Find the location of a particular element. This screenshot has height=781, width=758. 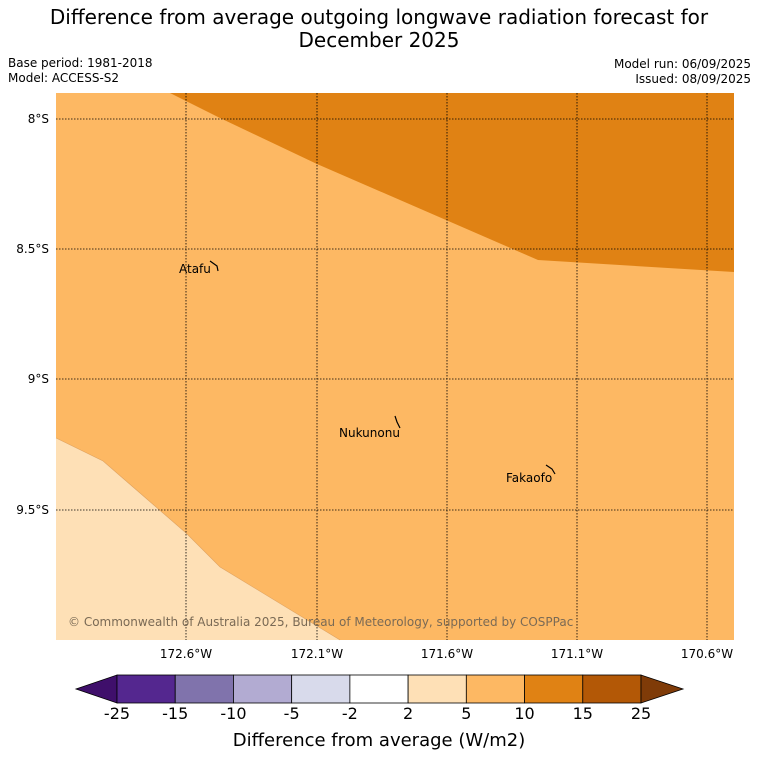

colorbar-tick-label: 5 is located at coordinates (466, 713).